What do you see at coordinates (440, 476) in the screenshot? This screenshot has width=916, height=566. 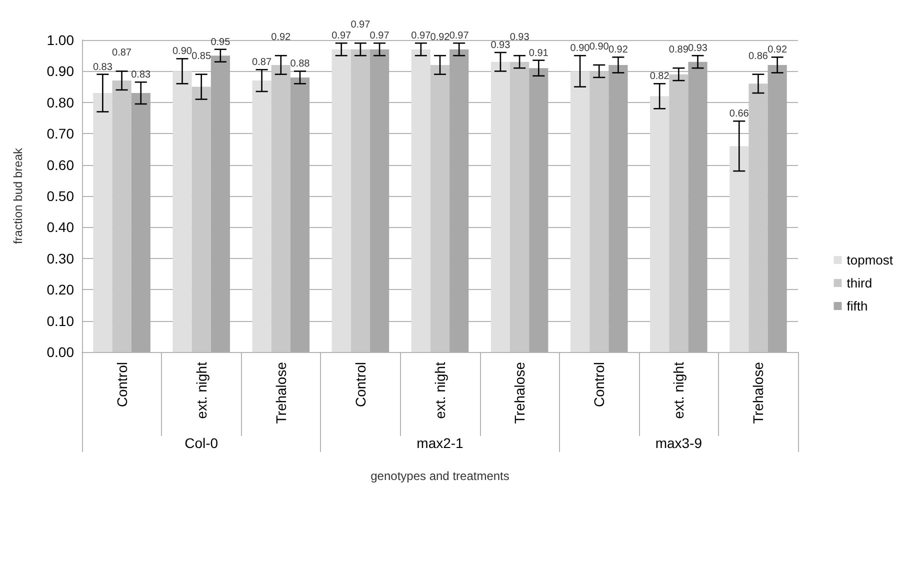 I see `x-axis-title: genotypes and treatments` at bounding box center [440, 476].